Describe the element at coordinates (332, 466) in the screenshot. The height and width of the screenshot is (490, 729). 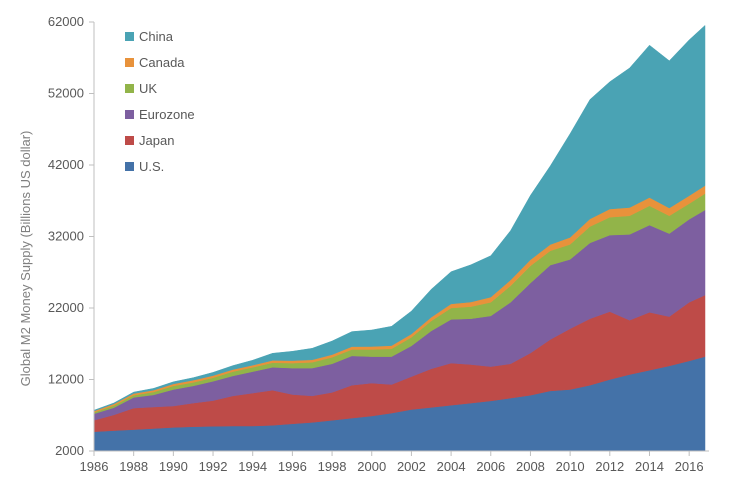
I see `x-tick-label: 1998` at that location.